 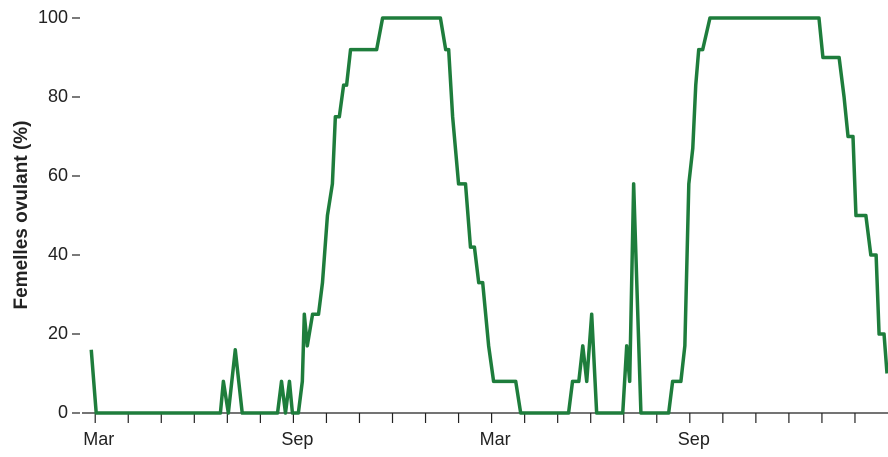 What do you see at coordinates (21, 215) in the screenshot?
I see `y-axis-label: Femelles ovulant (%)` at bounding box center [21, 215].